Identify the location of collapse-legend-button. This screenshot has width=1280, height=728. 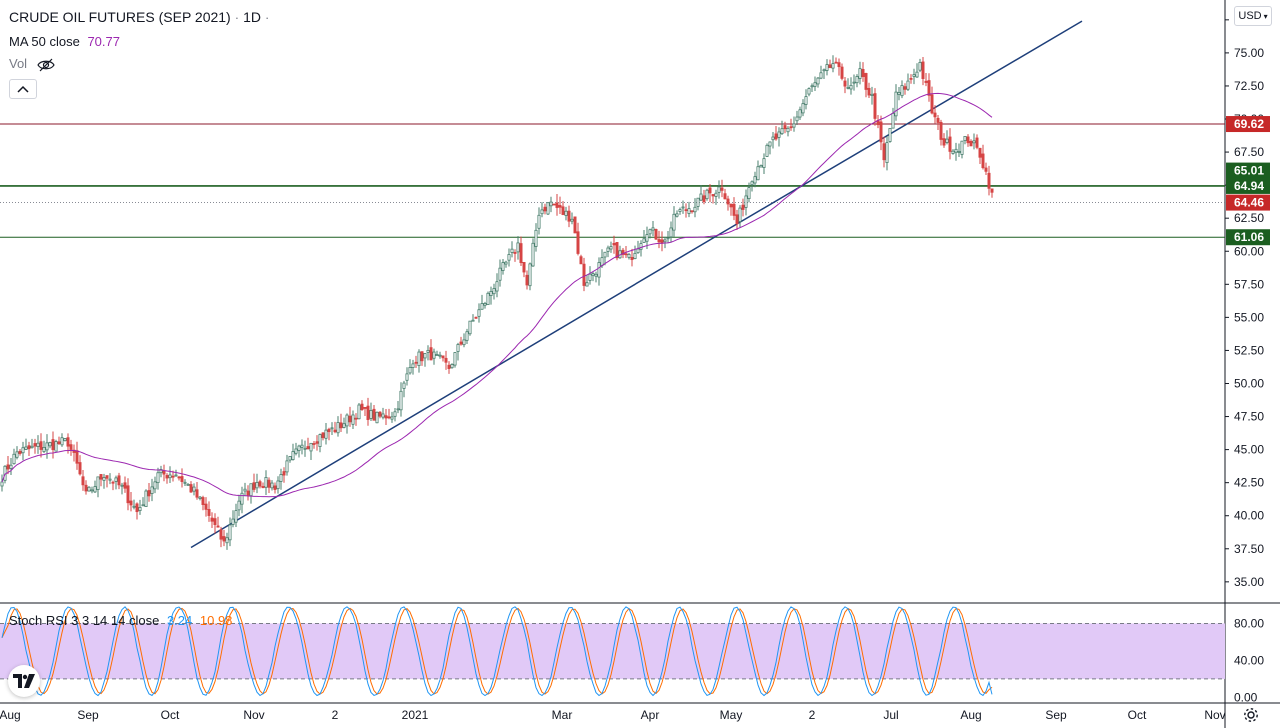
(23, 89).